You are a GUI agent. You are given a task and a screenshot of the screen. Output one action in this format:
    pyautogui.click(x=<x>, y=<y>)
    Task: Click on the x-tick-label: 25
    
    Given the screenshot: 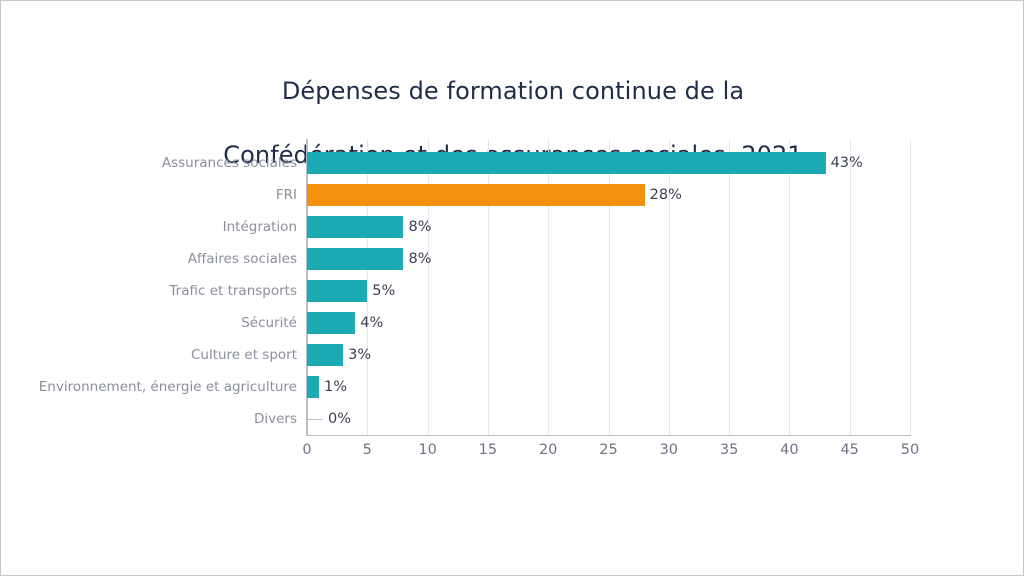 What is the action you would take?
    pyautogui.click(x=608, y=450)
    